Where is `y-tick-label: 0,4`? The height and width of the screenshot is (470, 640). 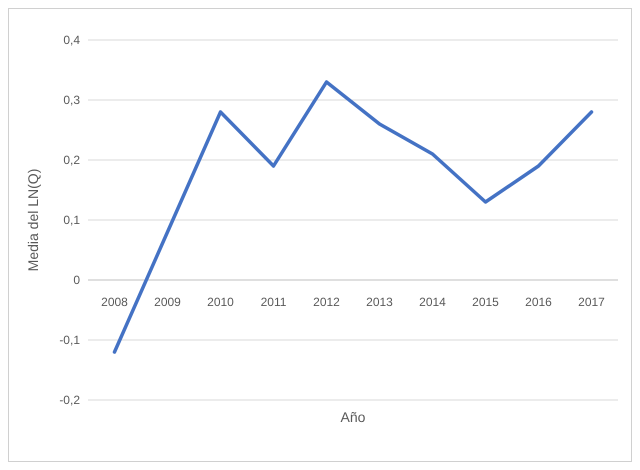 y-tick-label: 0,4 is located at coordinates (71, 40).